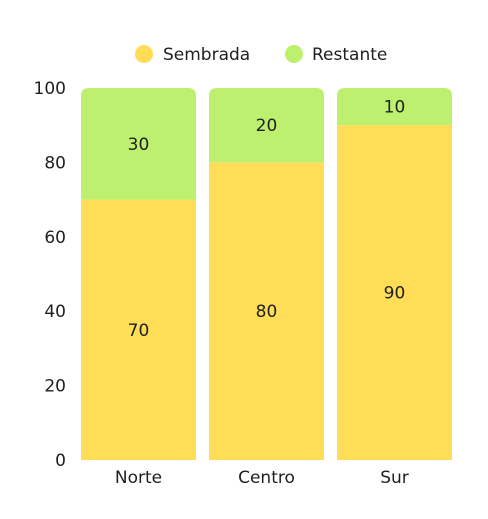  What do you see at coordinates (55, 387) in the screenshot?
I see `y-tick-label-20: 20` at bounding box center [55, 387].